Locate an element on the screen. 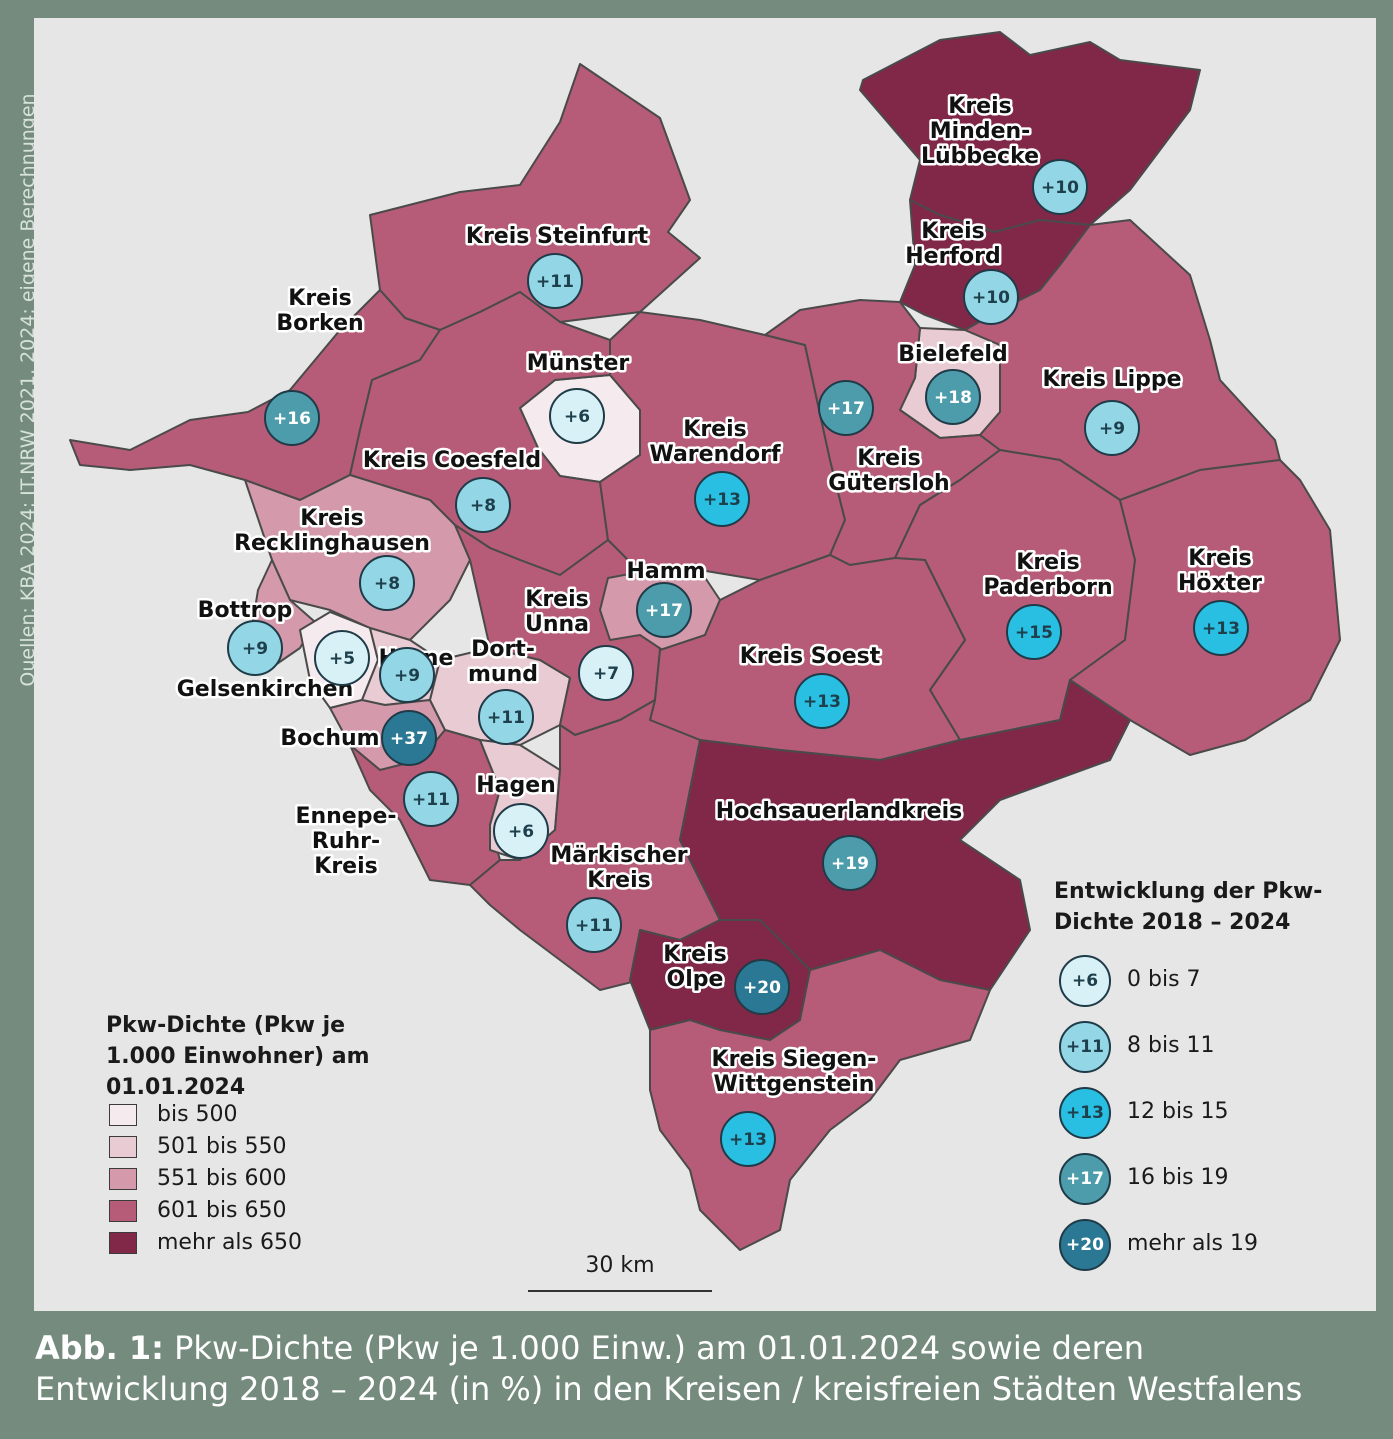  region-label-bottrop: Bottrop is located at coordinates (245, 610).